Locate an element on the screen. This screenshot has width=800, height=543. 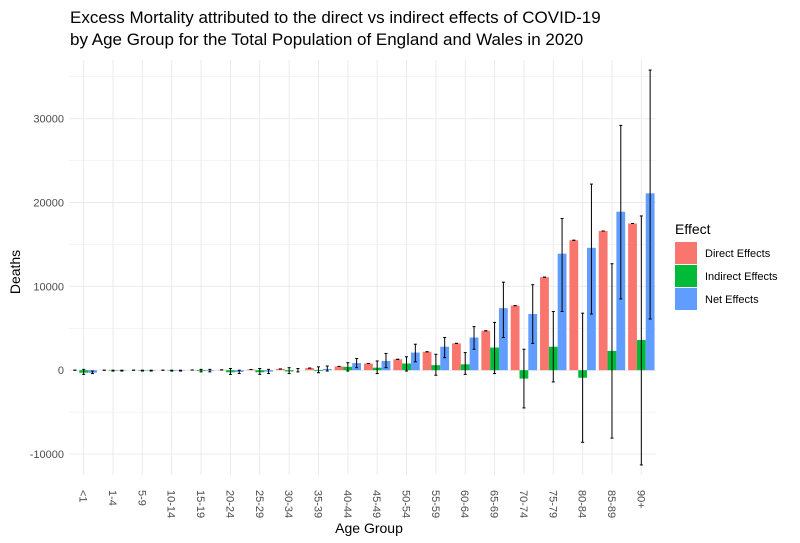
x-tick-label: 75-79 is located at coordinates (552, 504).